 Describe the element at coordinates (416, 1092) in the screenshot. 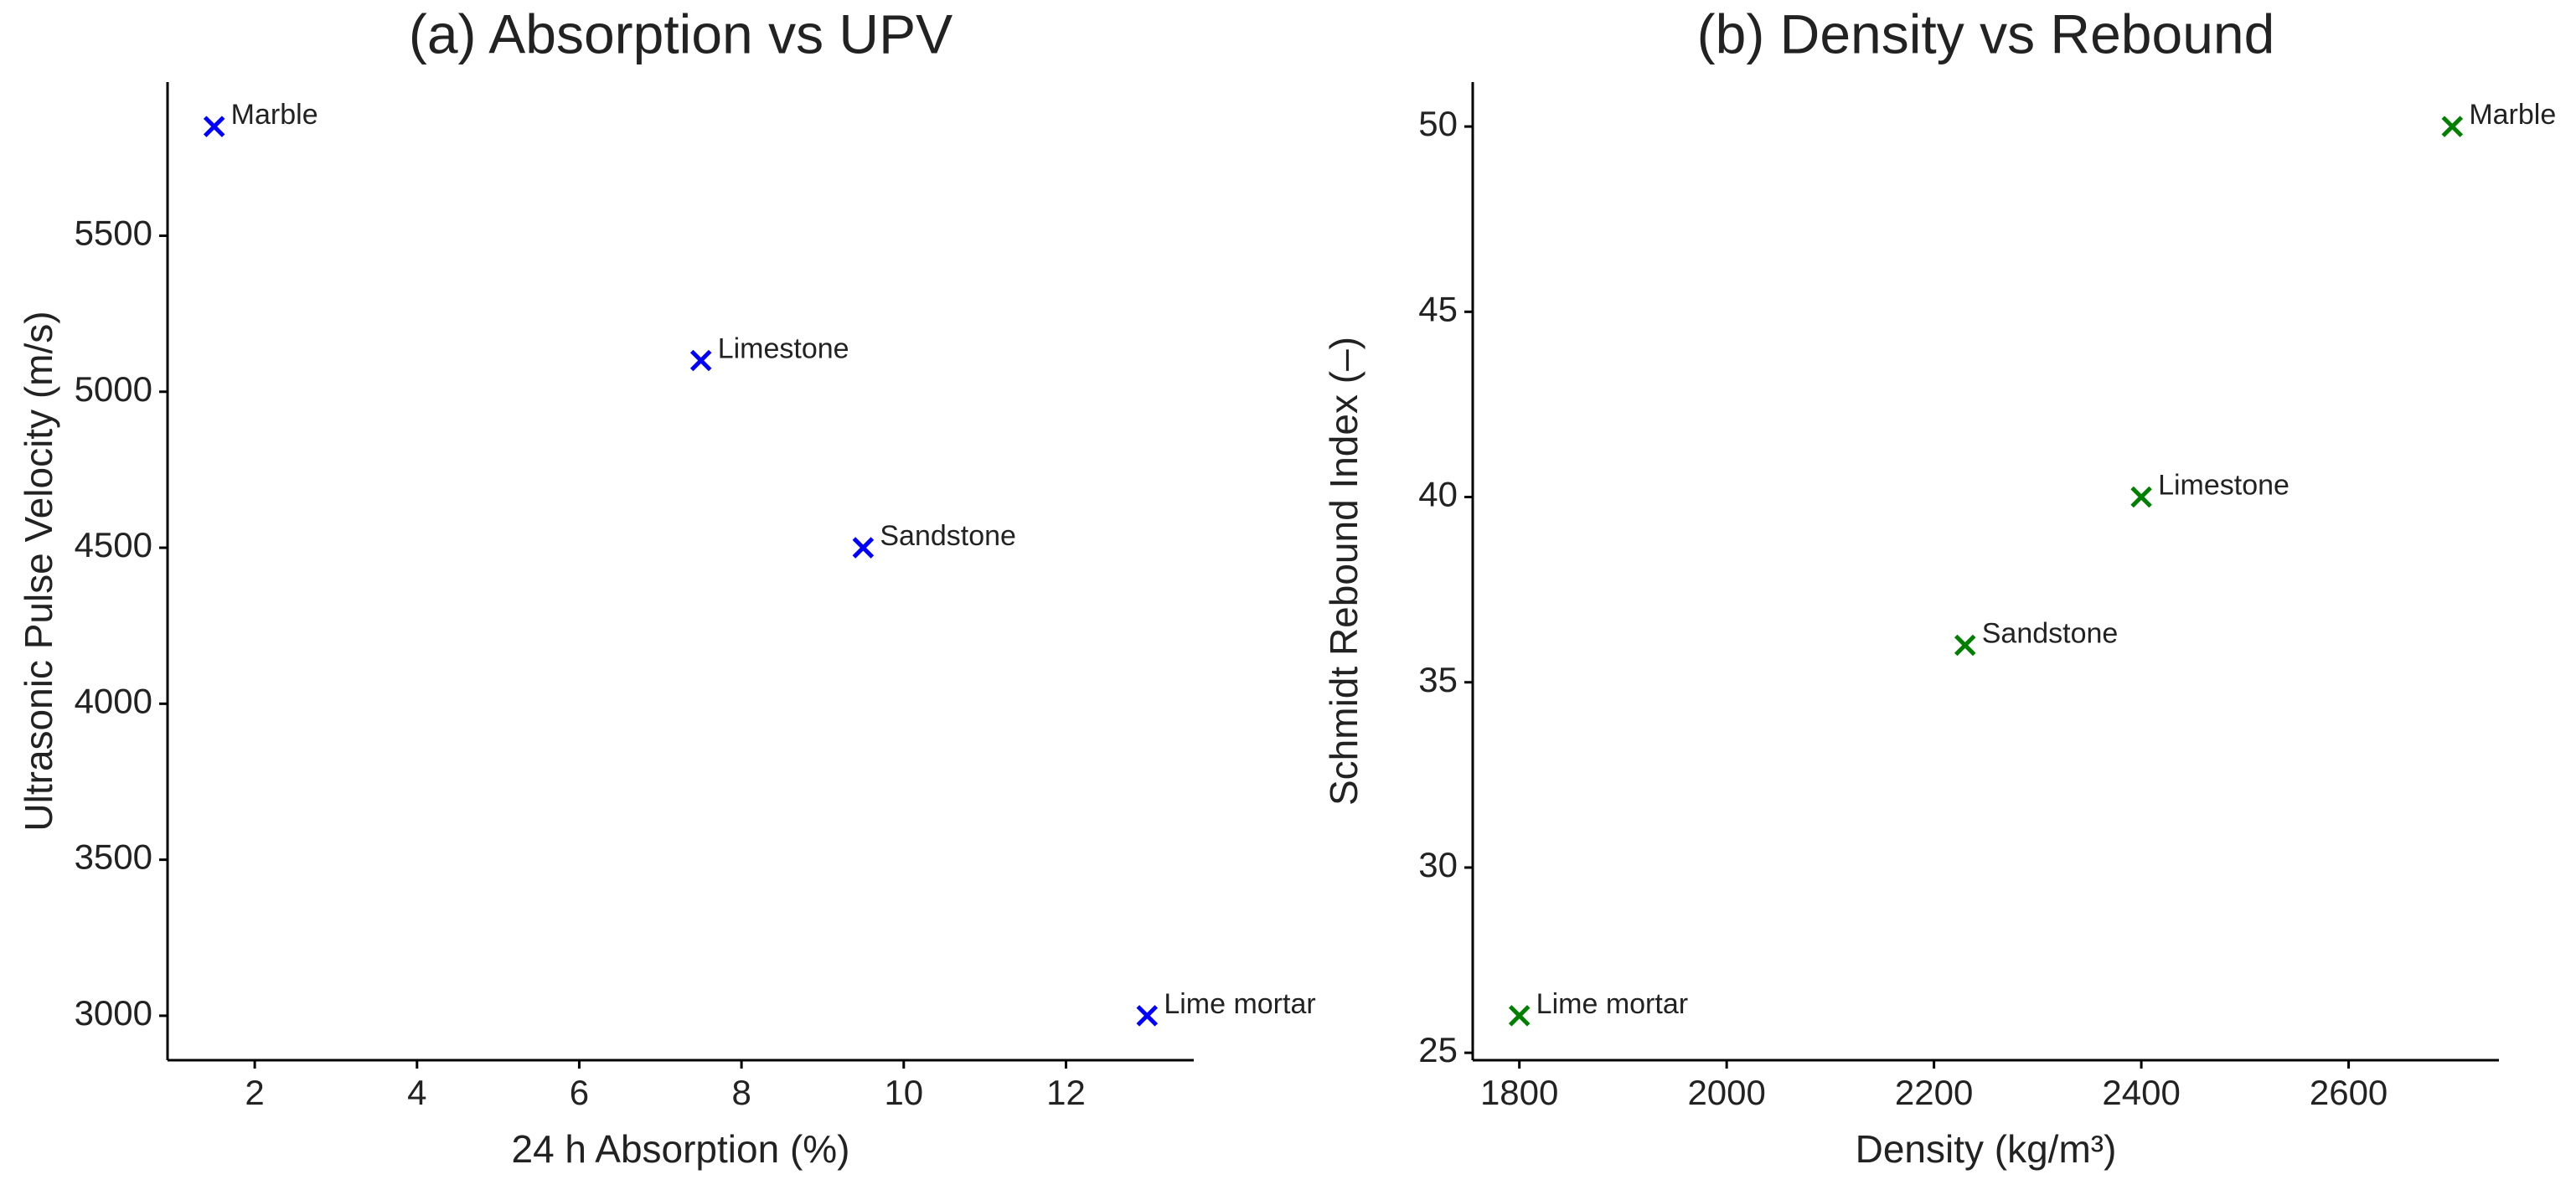

I see `x-tick-label: 4` at that location.